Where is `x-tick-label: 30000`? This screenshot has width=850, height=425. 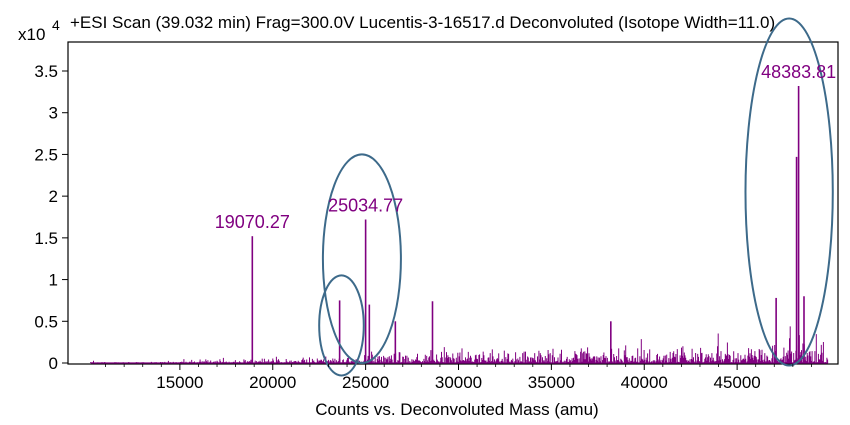 x-tick-label: 30000 is located at coordinates (458, 382).